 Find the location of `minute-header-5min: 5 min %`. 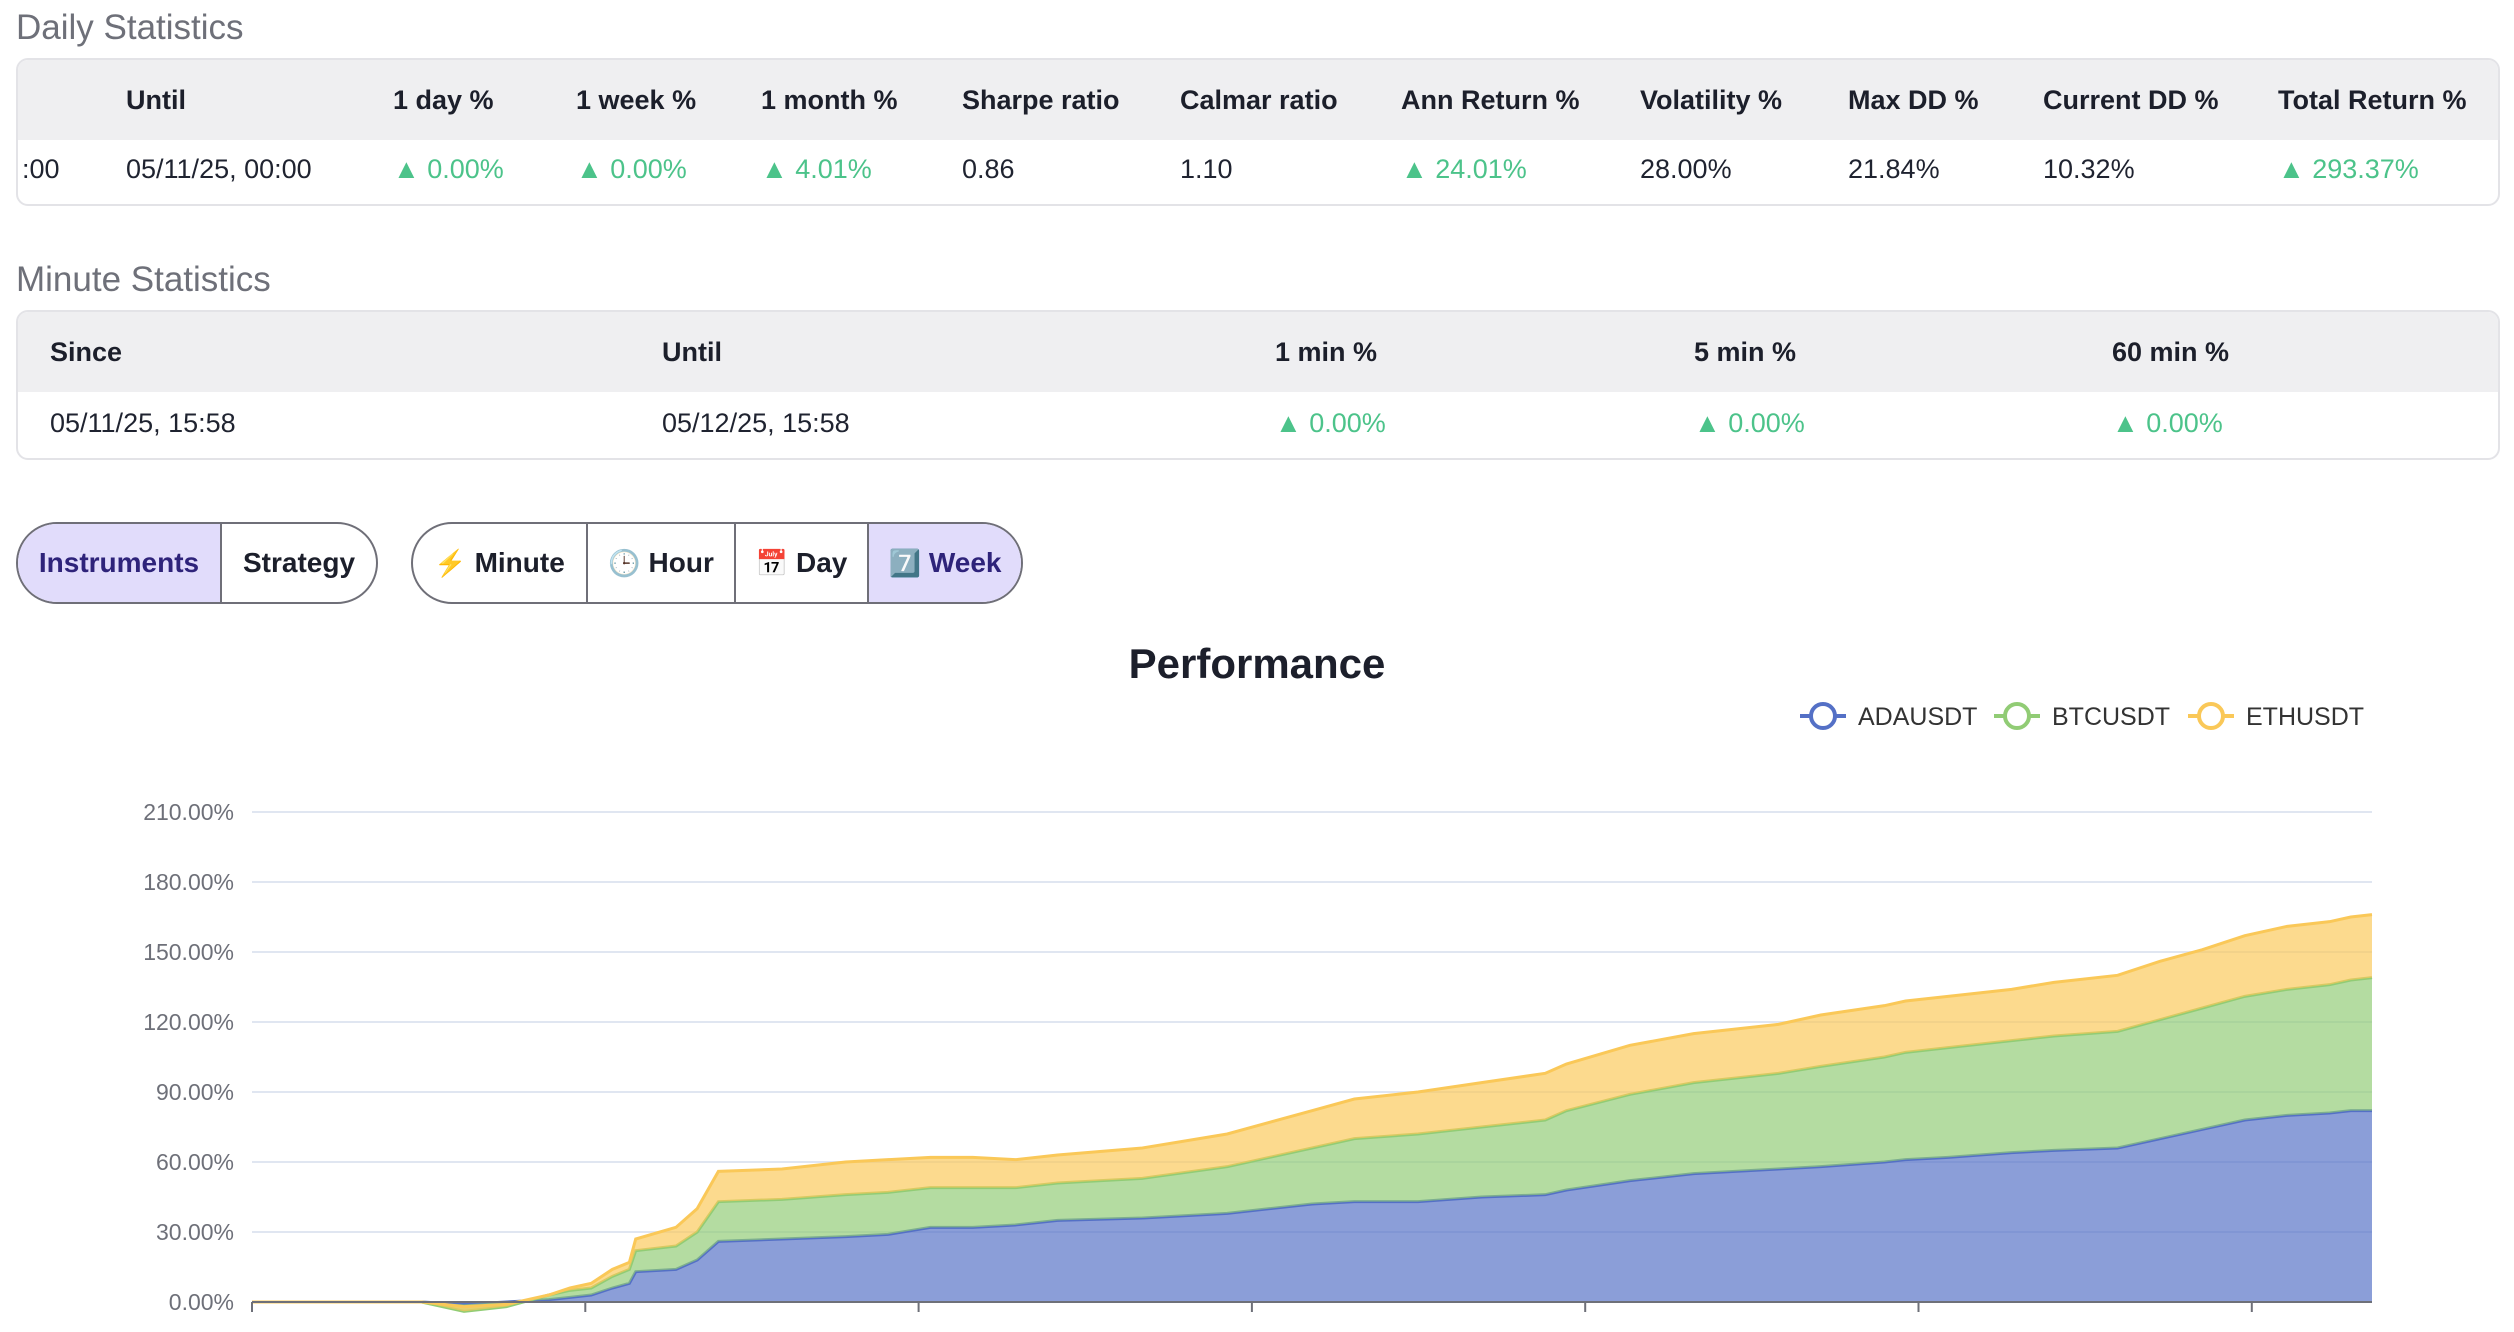

minute-header-5min: 5 min % is located at coordinates (1745, 352).